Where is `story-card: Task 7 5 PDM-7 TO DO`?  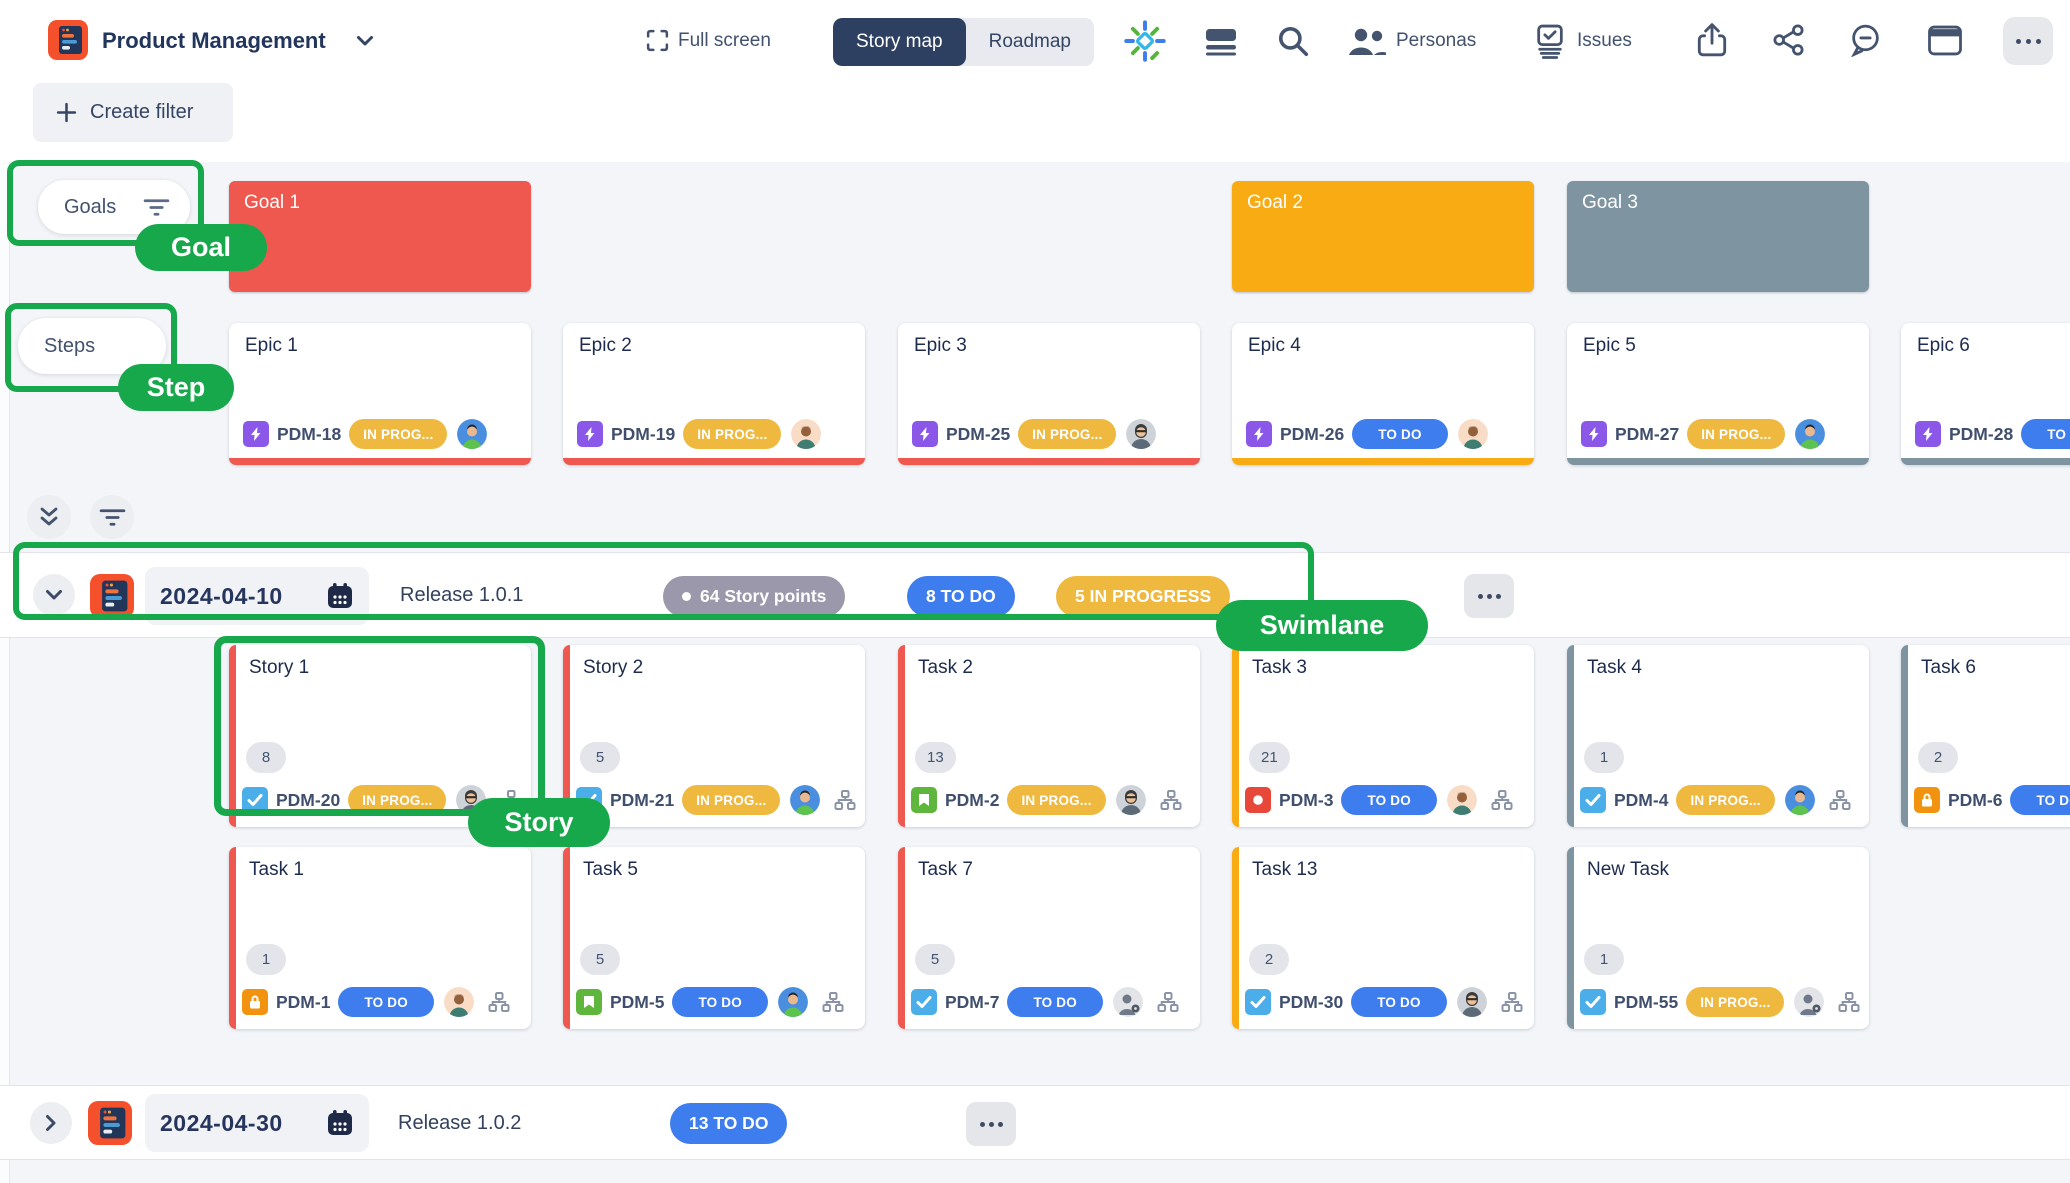
story-card: Task 7 5 PDM-7 TO DO is located at coordinates (1049, 938).